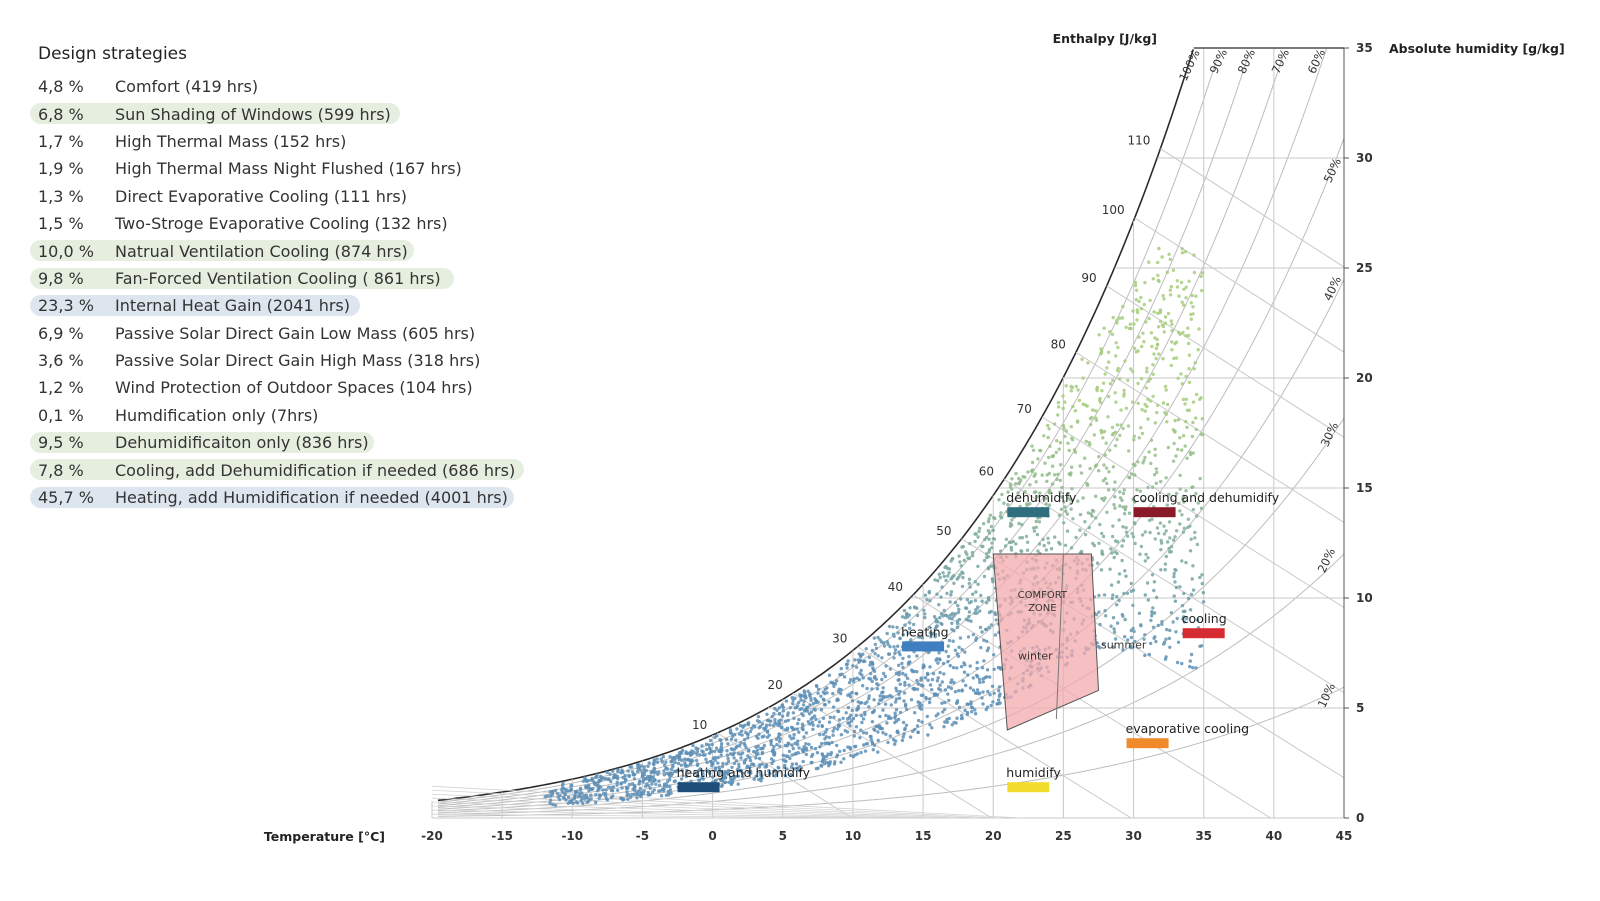  Describe the element at coordinates (699, 725) in the screenshot. I see `enthalpy-label: 10` at that location.